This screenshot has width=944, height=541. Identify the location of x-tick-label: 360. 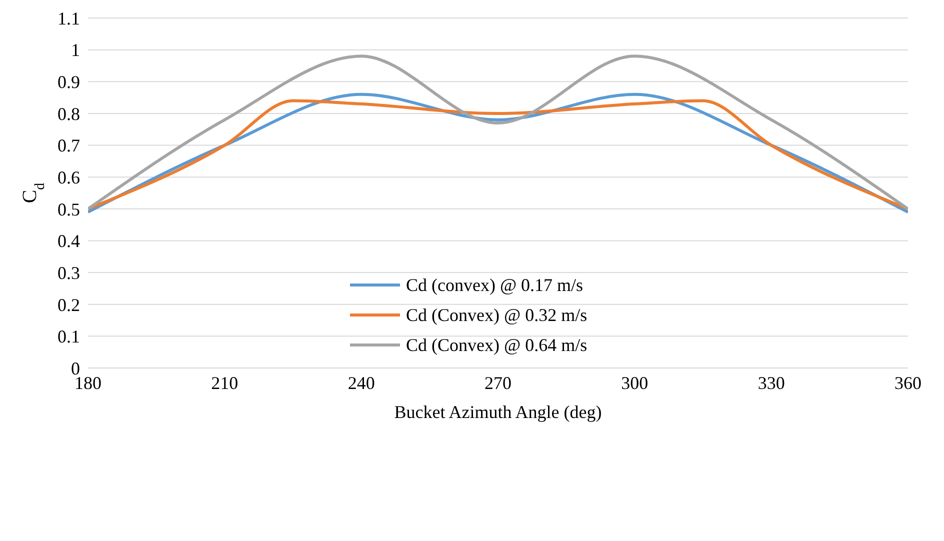
(908, 382).